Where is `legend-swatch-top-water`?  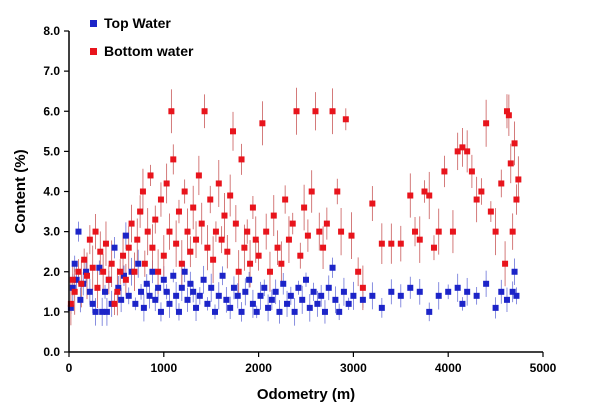 legend-swatch-top-water is located at coordinates (93, 23).